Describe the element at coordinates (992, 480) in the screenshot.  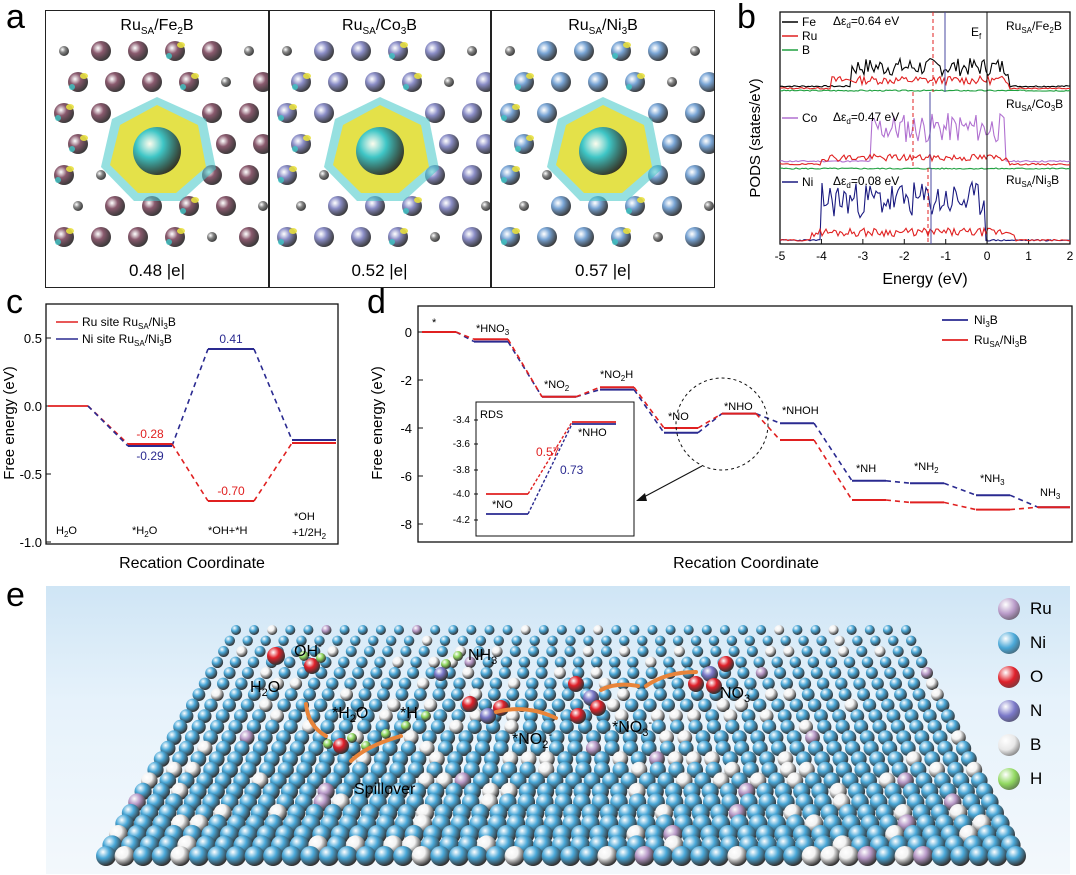
I see `svg-text: *NH3` at that location.